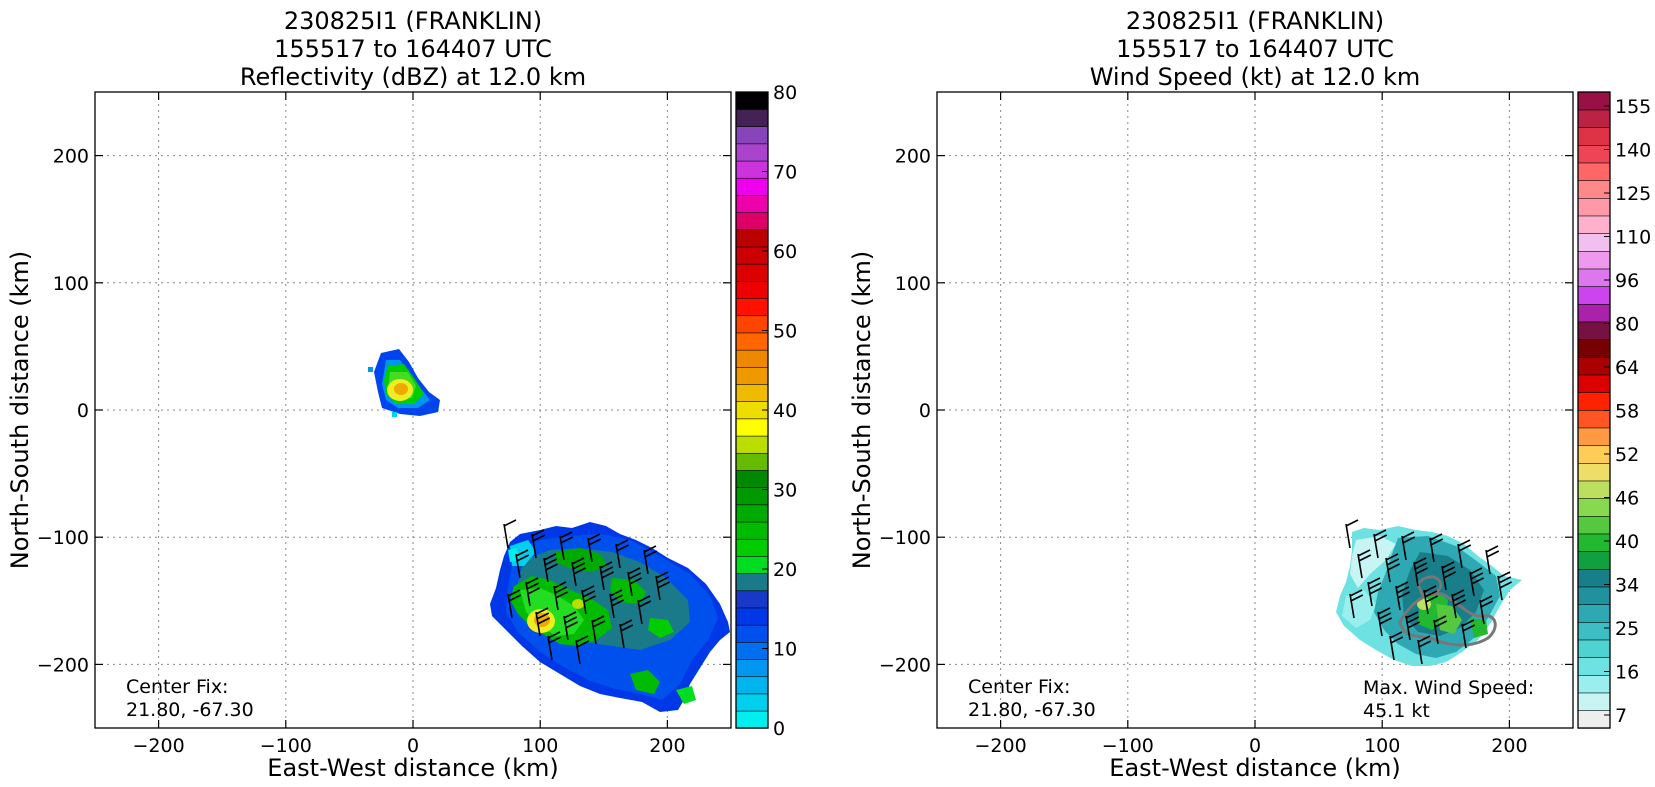 The width and height of the screenshot is (1655, 787). What do you see at coordinates (159, 746) in the screenshot?
I see `x-tick-label: −200` at bounding box center [159, 746].